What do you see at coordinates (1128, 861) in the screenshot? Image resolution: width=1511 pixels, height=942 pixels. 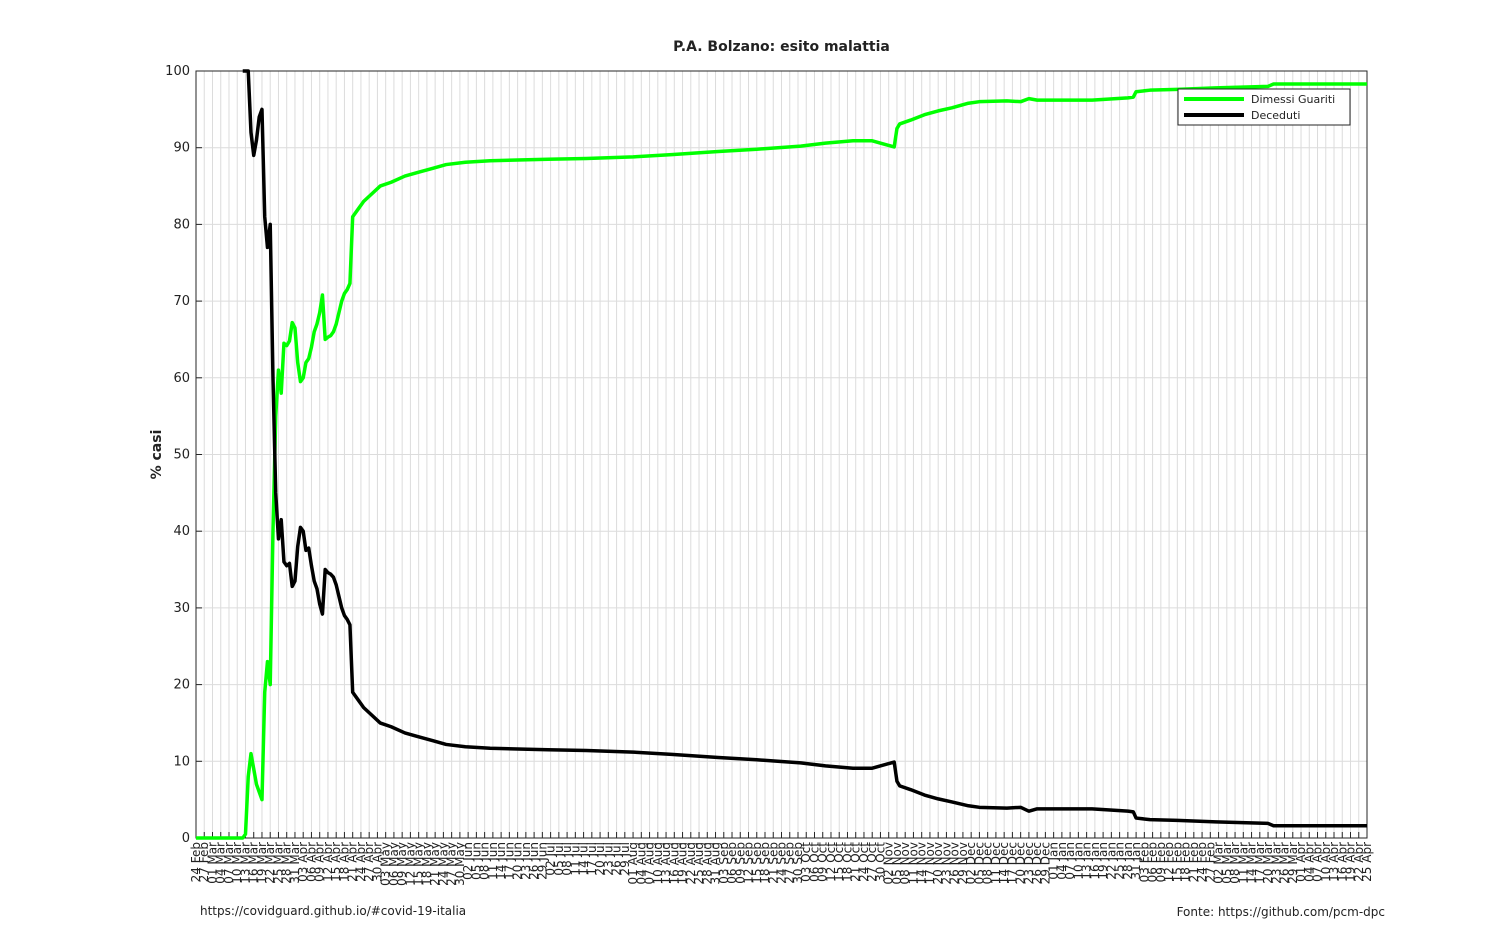 I see `x-tick-label: 28 Jan` at bounding box center [1128, 861].